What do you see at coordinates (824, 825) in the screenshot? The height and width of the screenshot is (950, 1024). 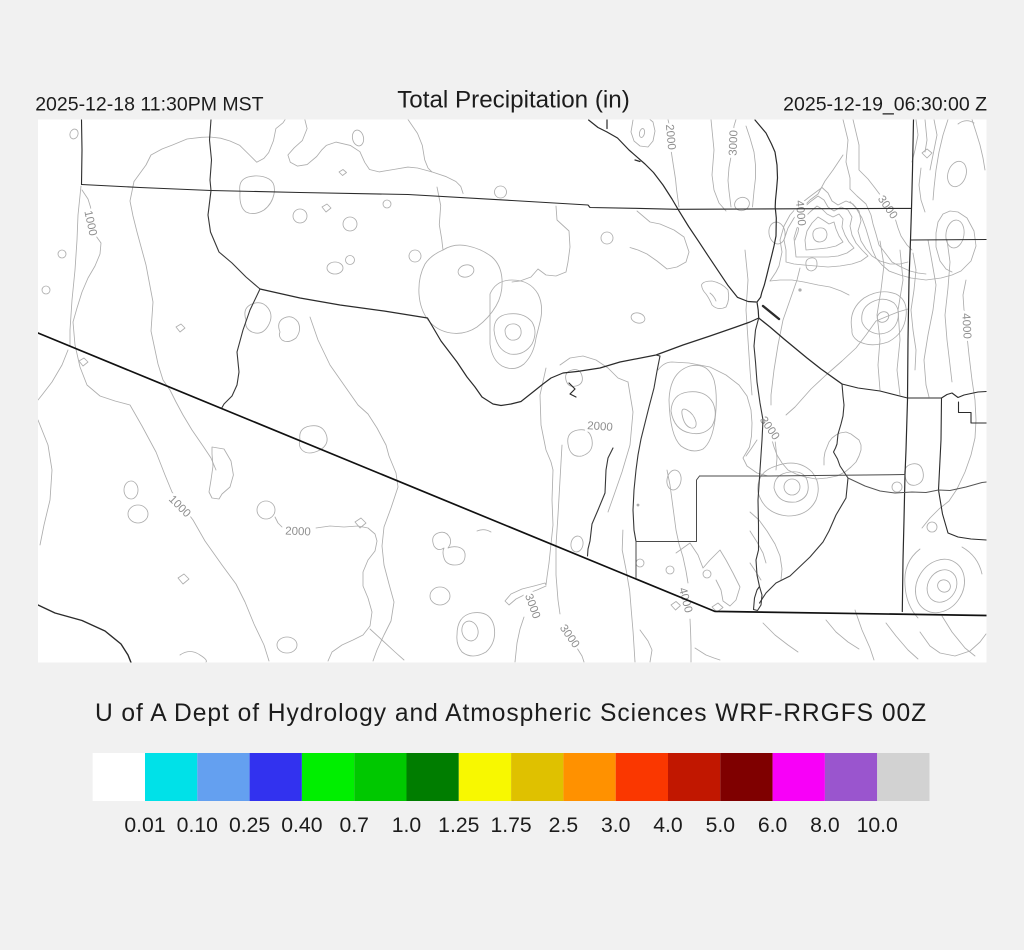 I see `svg-text: 8.0` at bounding box center [824, 825].